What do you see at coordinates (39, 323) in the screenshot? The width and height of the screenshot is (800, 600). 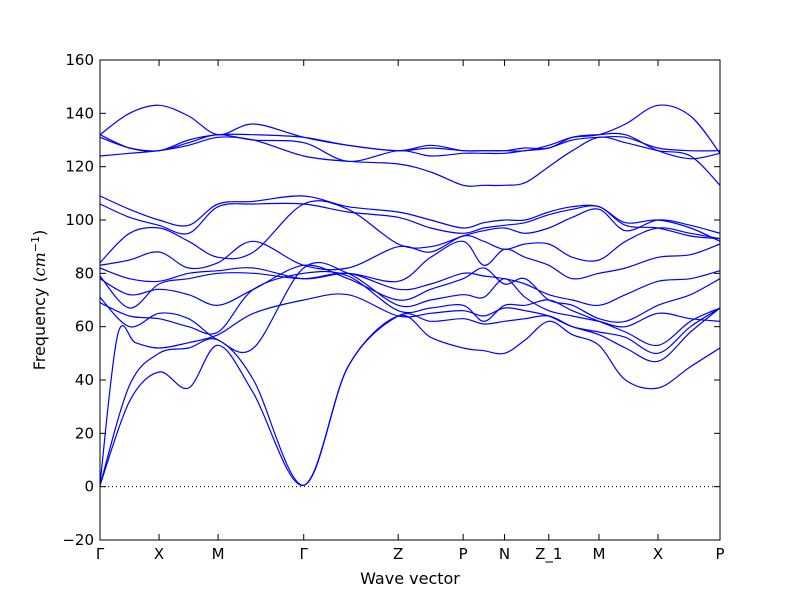 I see `y-axis-title-text: Frequency (` at bounding box center [39, 323].